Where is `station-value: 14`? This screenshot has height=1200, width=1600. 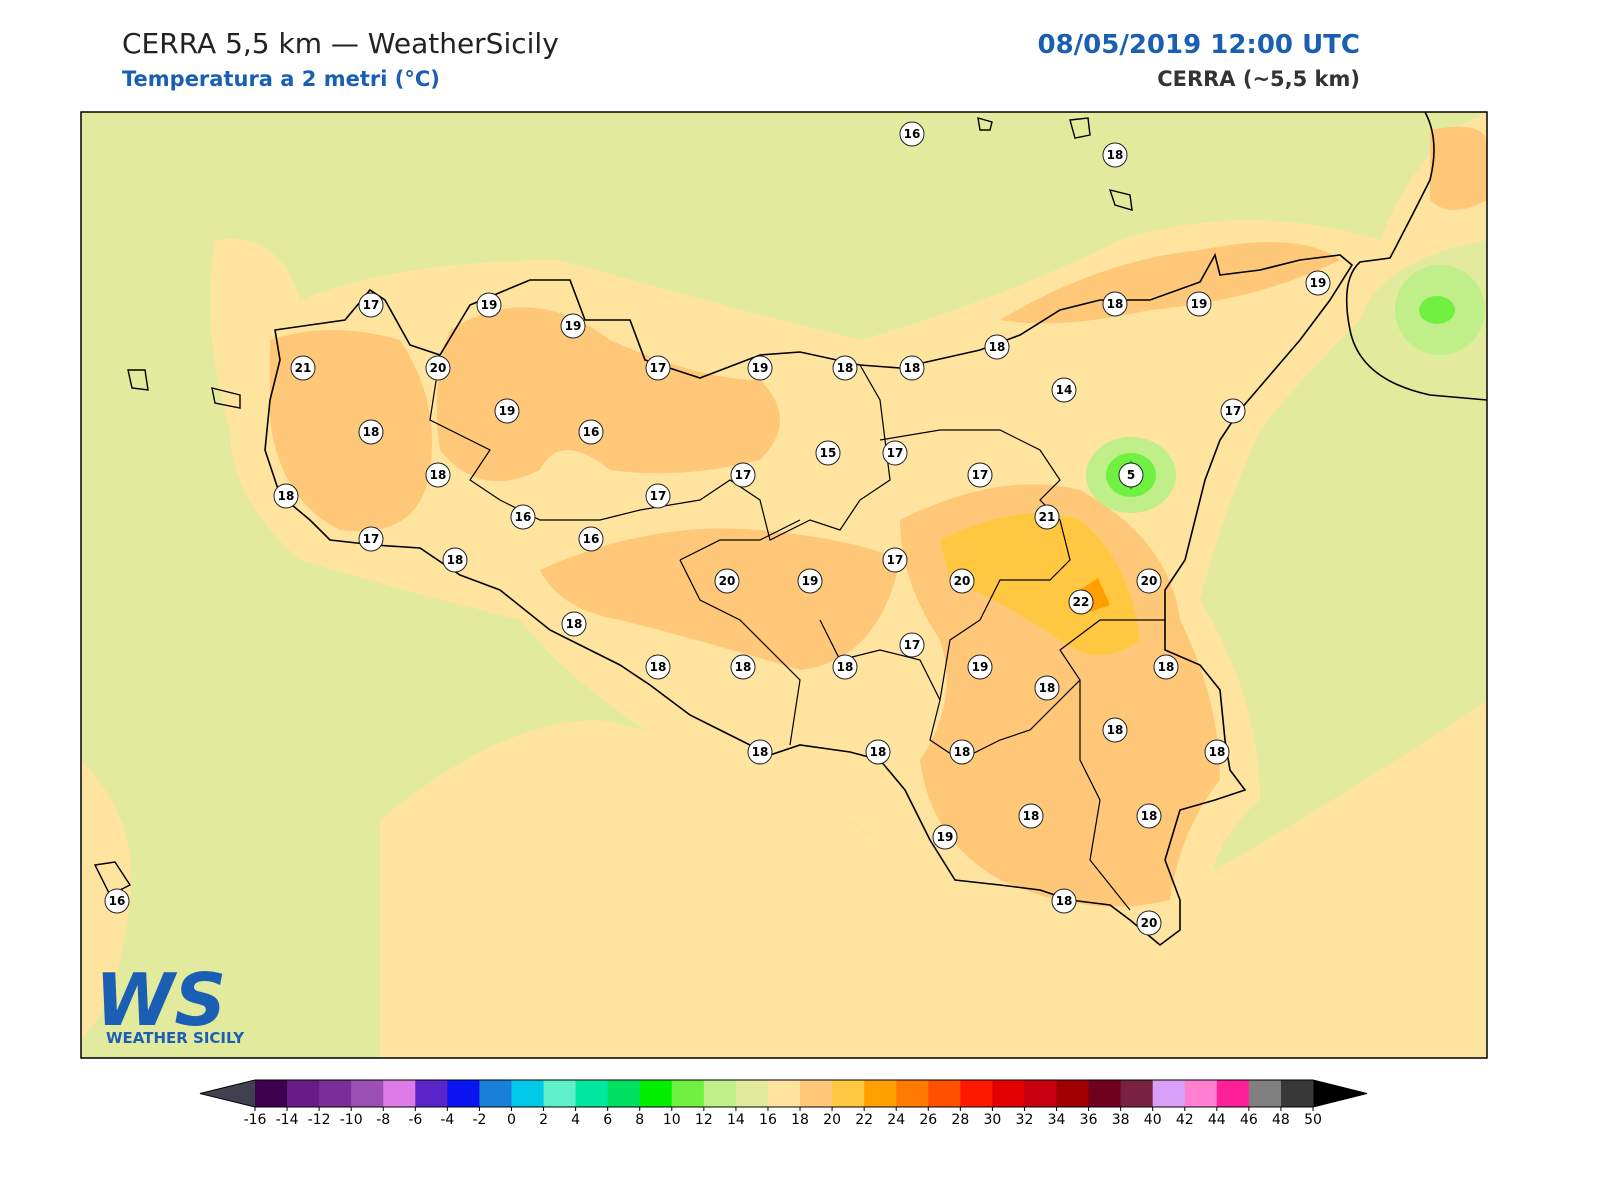 station-value: 14 is located at coordinates (1064, 390).